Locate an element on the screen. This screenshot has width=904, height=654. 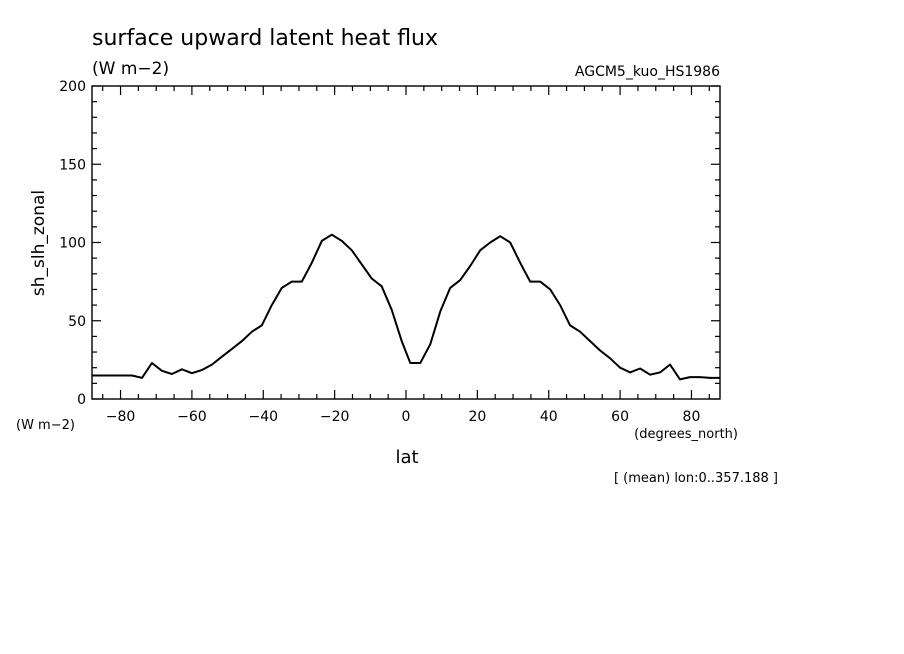
x-axis-label: lat is located at coordinates (406, 457).